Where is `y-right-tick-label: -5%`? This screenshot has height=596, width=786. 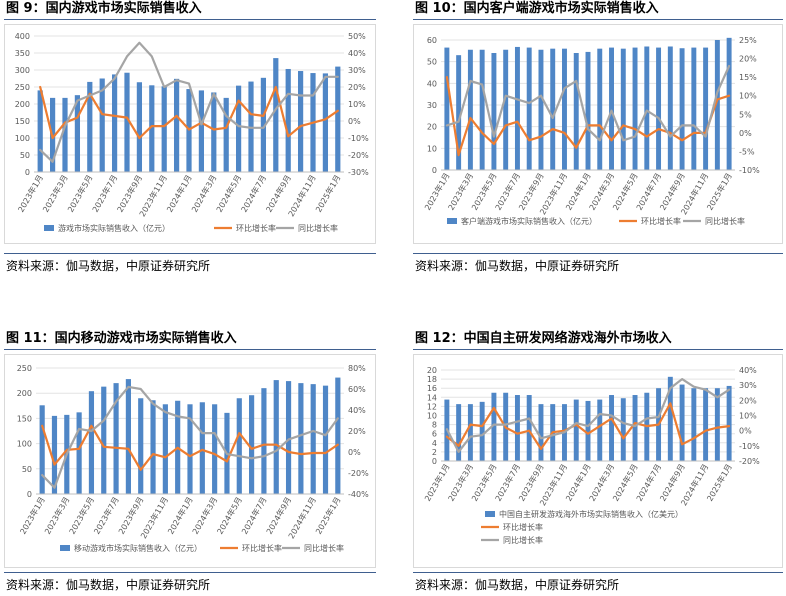
y-right-tick-label: -5% is located at coordinates (747, 151).